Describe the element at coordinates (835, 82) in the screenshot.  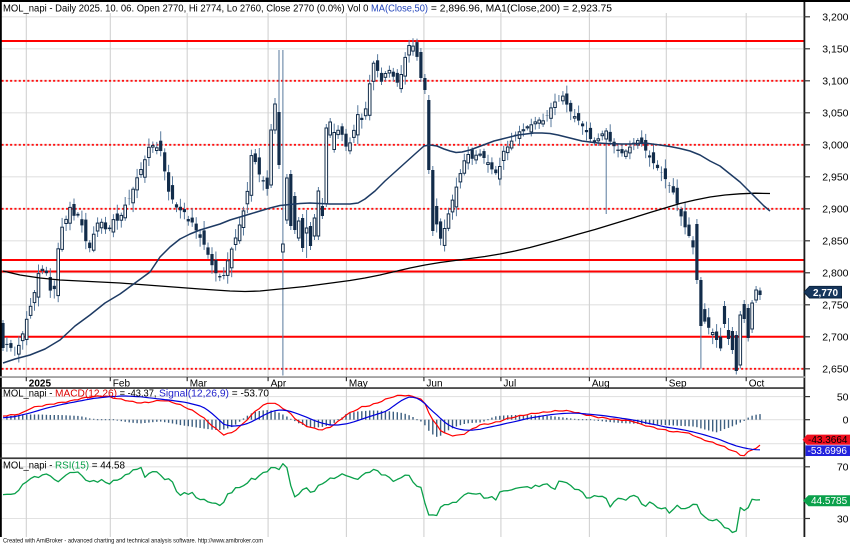
I see `svg-text: 3,100` at that location.